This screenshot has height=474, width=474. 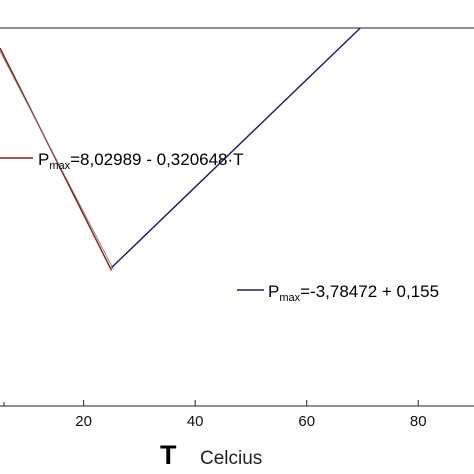 What do you see at coordinates (273, 291) in the screenshot?
I see `legend-equation-2-prefix: P` at bounding box center [273, 291].